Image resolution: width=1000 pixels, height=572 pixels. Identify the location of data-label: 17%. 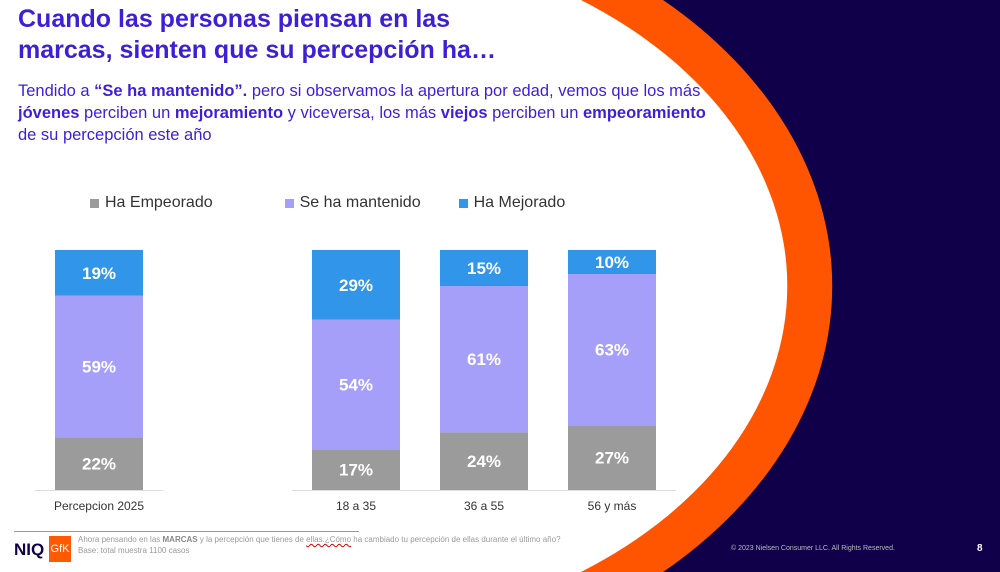
(356, 470).